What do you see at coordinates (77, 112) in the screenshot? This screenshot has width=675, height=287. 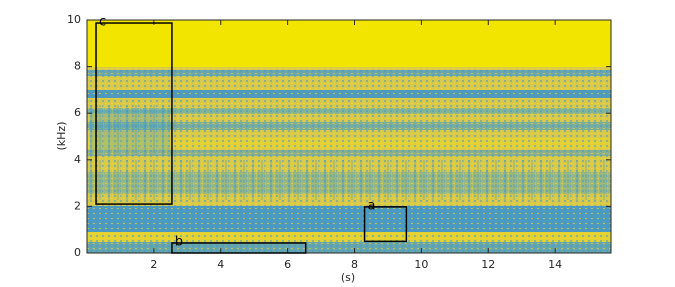 I see `y-tick-label: 6` at bounding box center [77, 112].